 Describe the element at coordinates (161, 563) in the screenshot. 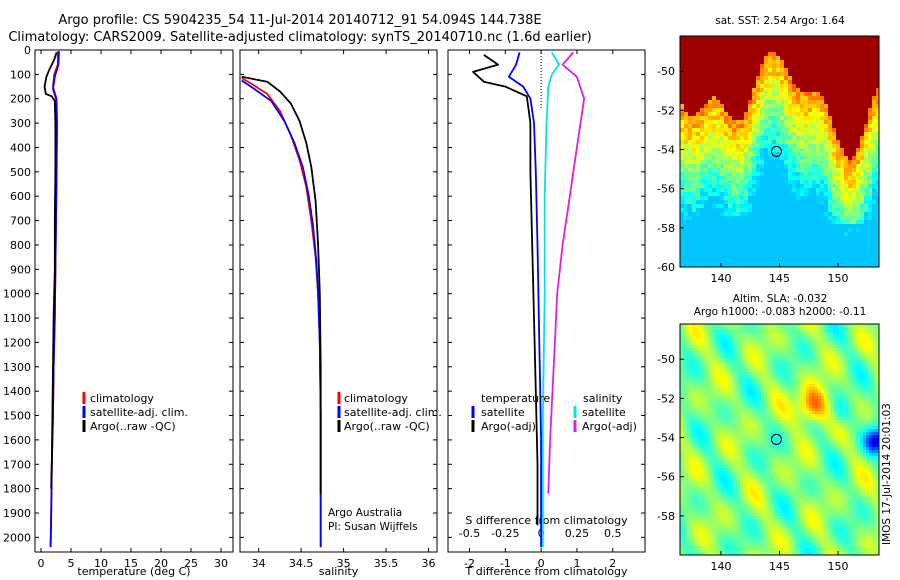

I see `x-tick-label: 20` at that location.